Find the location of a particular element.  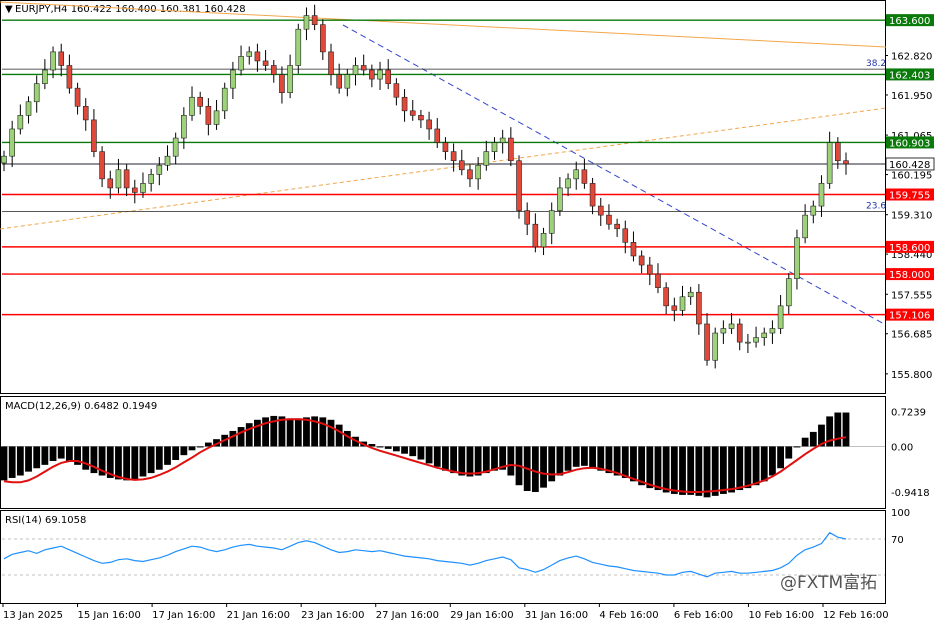

level-badge is located at coordinates (910, 142).